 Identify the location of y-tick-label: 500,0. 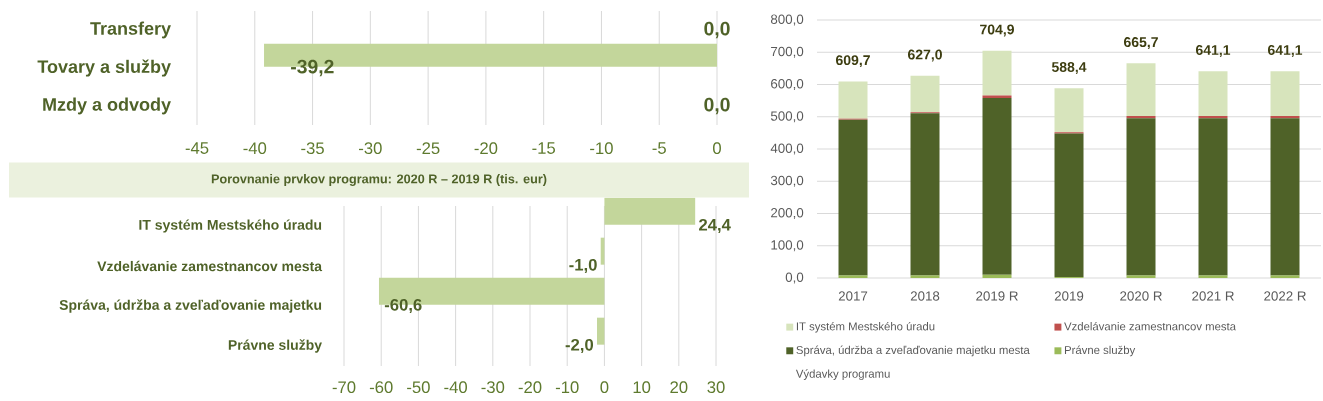
(787, 117).